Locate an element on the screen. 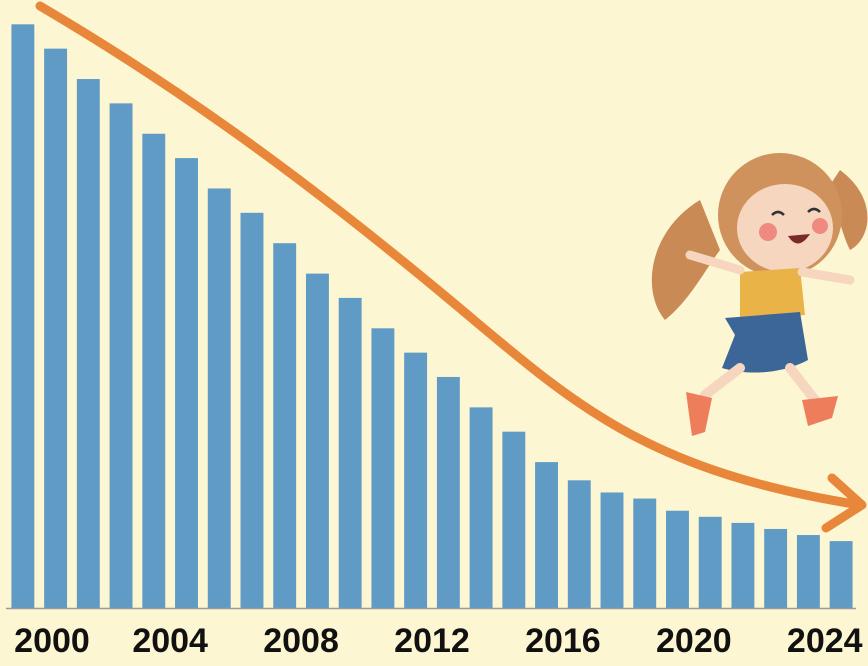 The width and height of the screenshot is (868, 666). x-tick-label: 2000 is located at coordinates (52, 641).